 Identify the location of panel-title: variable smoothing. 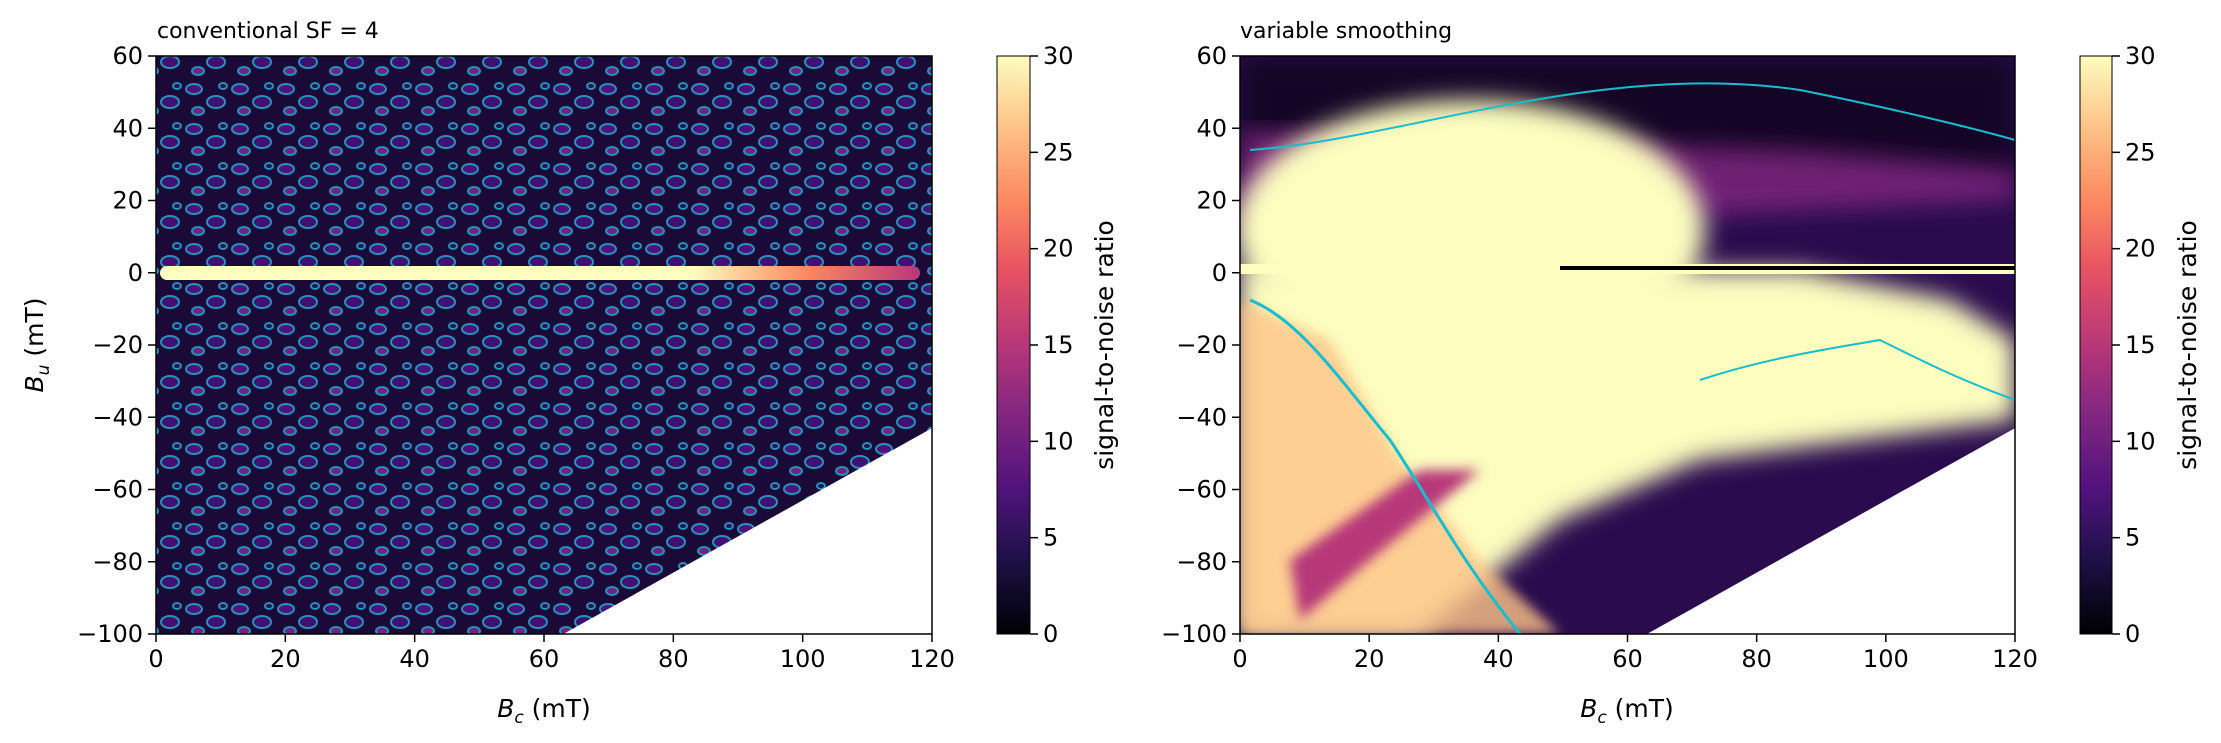
(1346, 31).